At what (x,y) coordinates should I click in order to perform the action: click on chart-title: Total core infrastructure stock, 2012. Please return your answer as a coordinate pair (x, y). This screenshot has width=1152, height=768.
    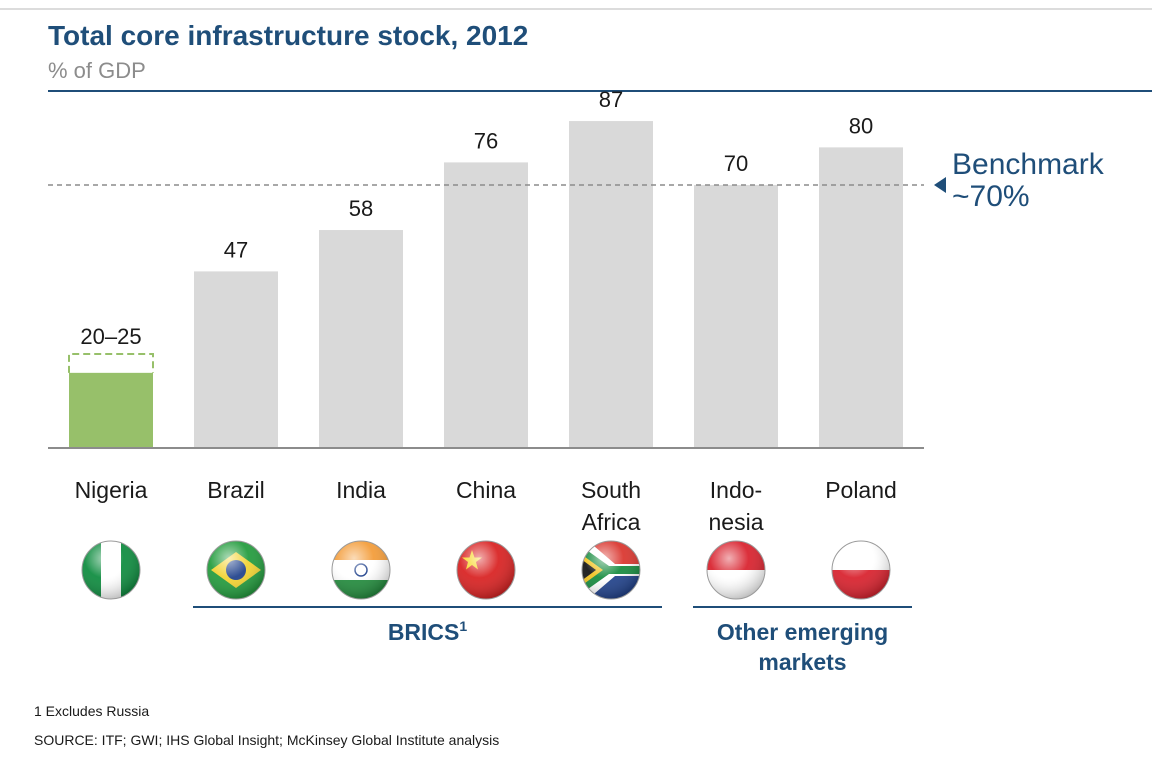
    Looking at the image, I should click on (288, 35).